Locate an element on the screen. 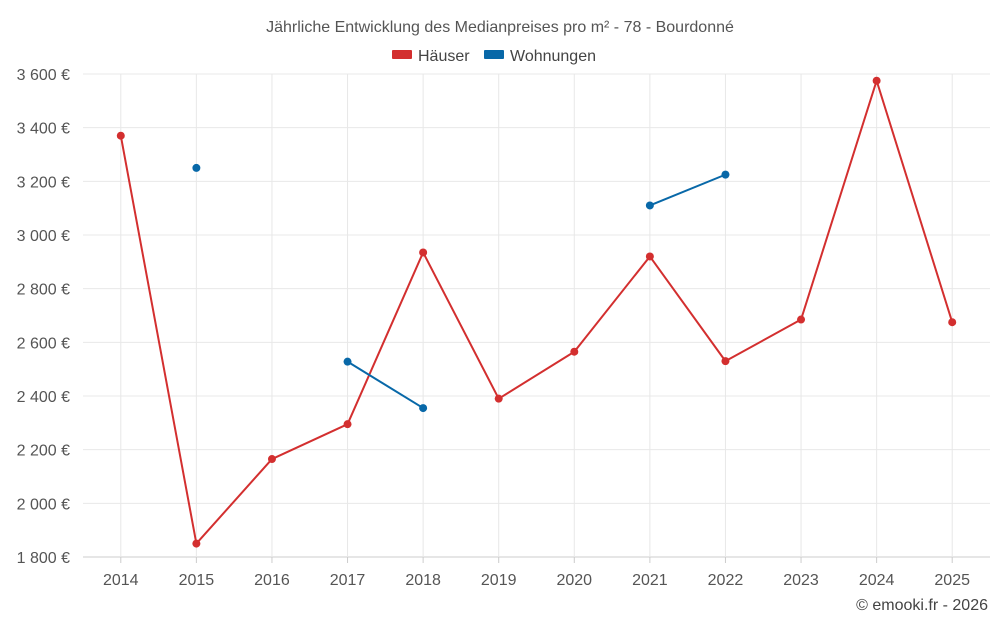  legend-item: Häuser is located at coordinates (431, 56).